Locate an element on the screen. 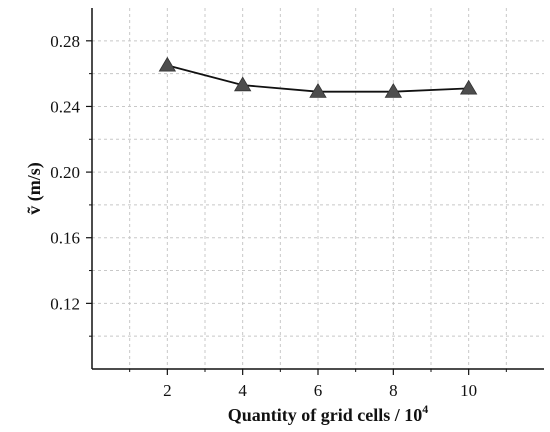 This screenshot has height=432, width=550. y-axis-title: ṽ (m/s) is located at coordinates (34, 188).